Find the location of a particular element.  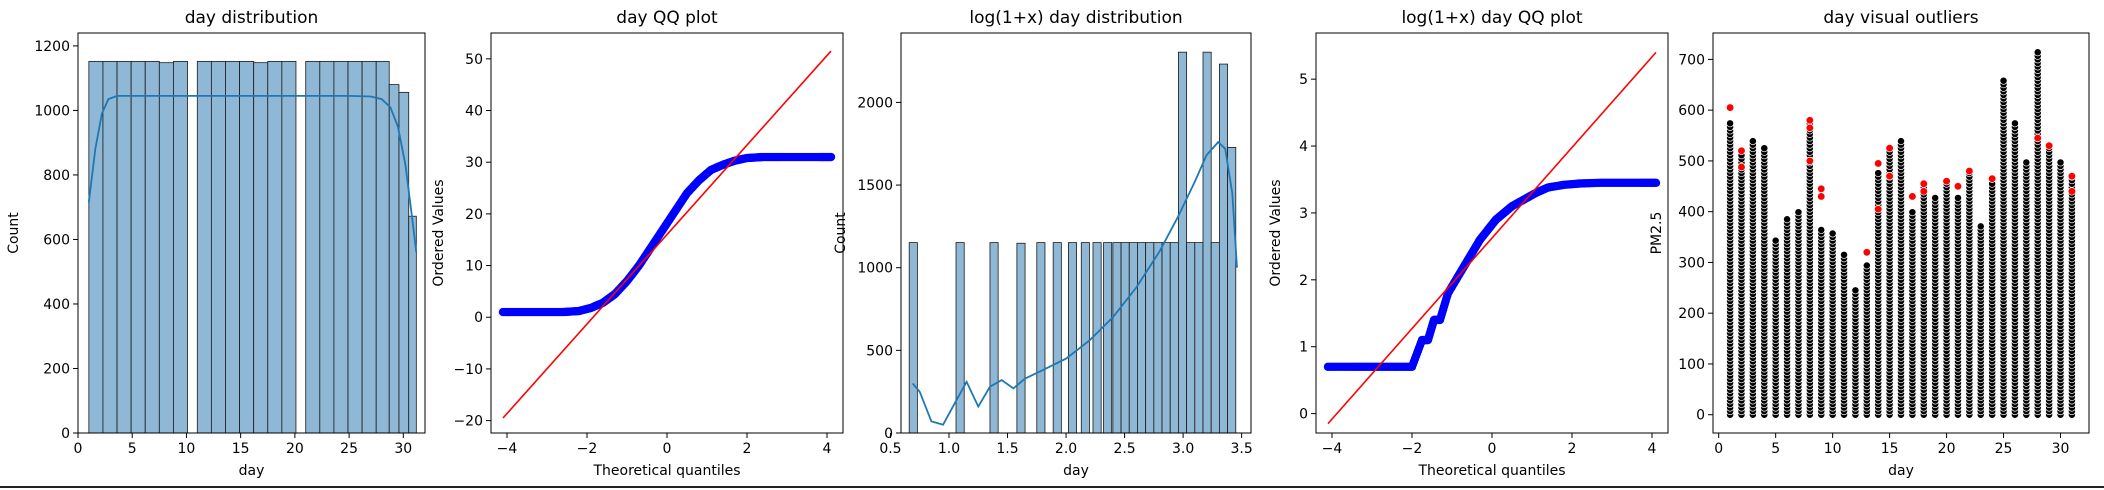

y-tick-label: 1500 is located at coordinates (875, 186).